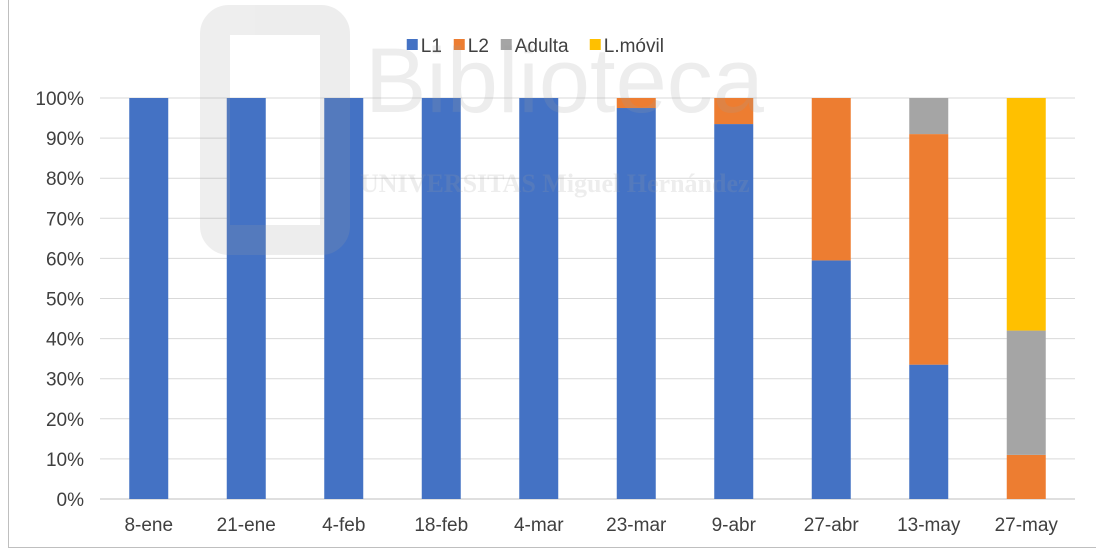  I want to click on y-tick-label: 100%, so click(59, 99).